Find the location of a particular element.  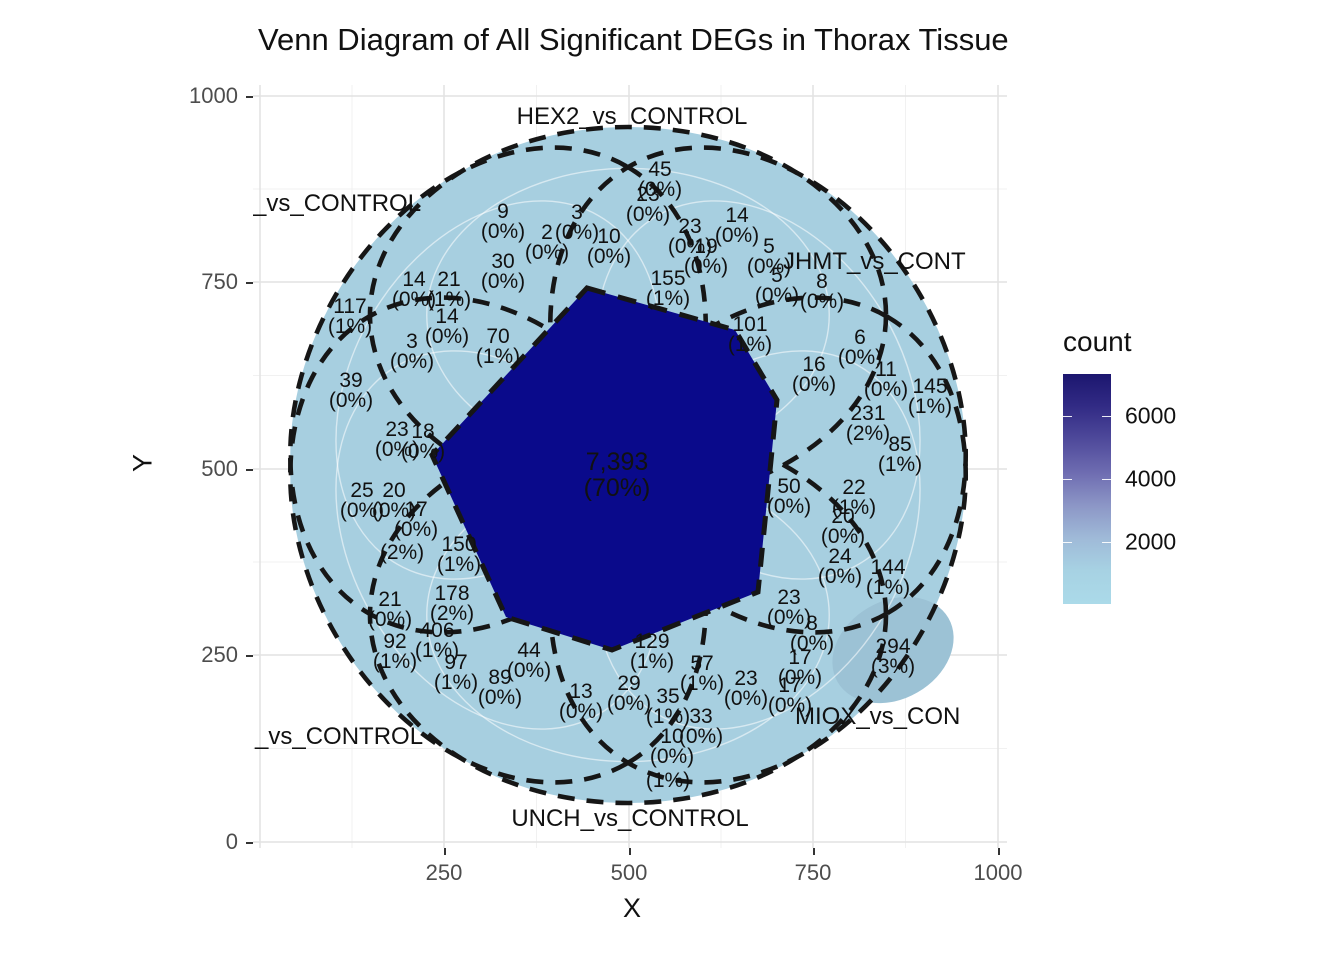

venn-region-label: 21 (0%) is located at coordinates (390, 609).